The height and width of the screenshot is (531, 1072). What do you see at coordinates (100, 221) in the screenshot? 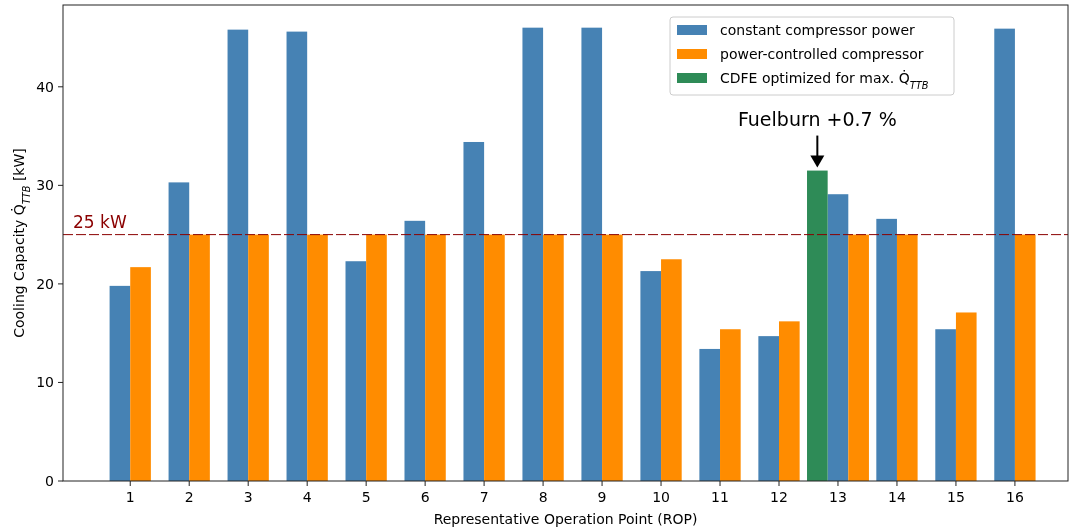
I see `ref-line-label: 25 kW` at bounding box center [100, 221].